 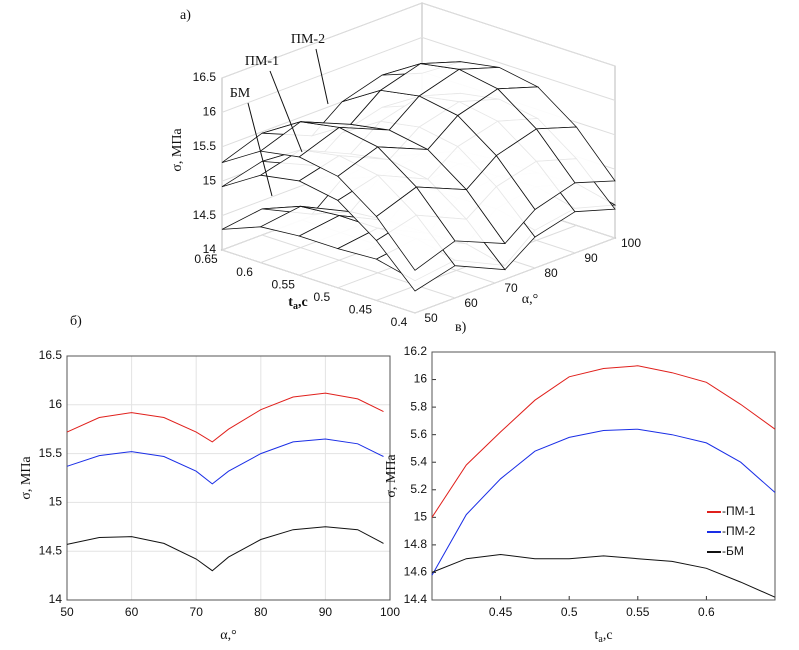 What do you see at coordinates (733, 551) in the screenshot?
I see `legend-label: -БМ` at bounding box center [733, 551].